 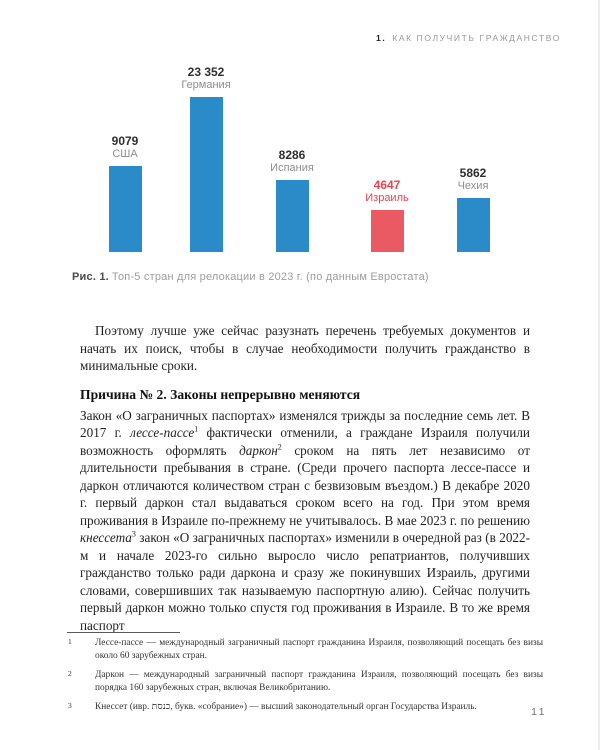 I want to click on footnote-separator, so click(x=123, y=632).